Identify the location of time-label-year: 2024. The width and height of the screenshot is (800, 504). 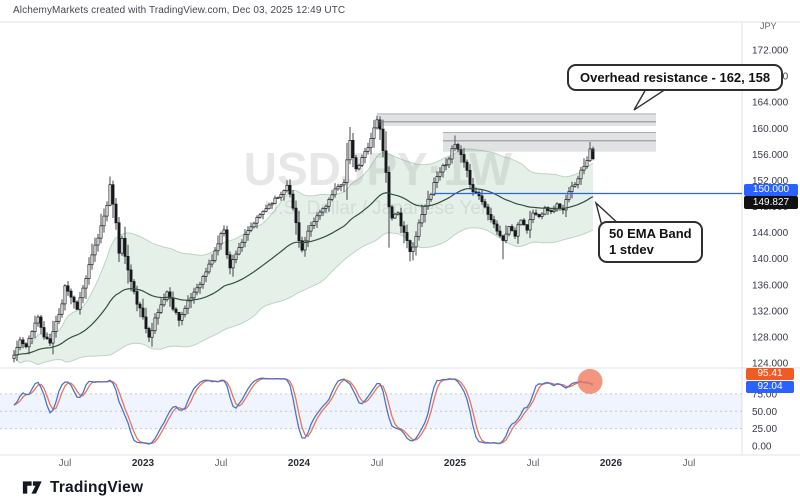
(299, 463).